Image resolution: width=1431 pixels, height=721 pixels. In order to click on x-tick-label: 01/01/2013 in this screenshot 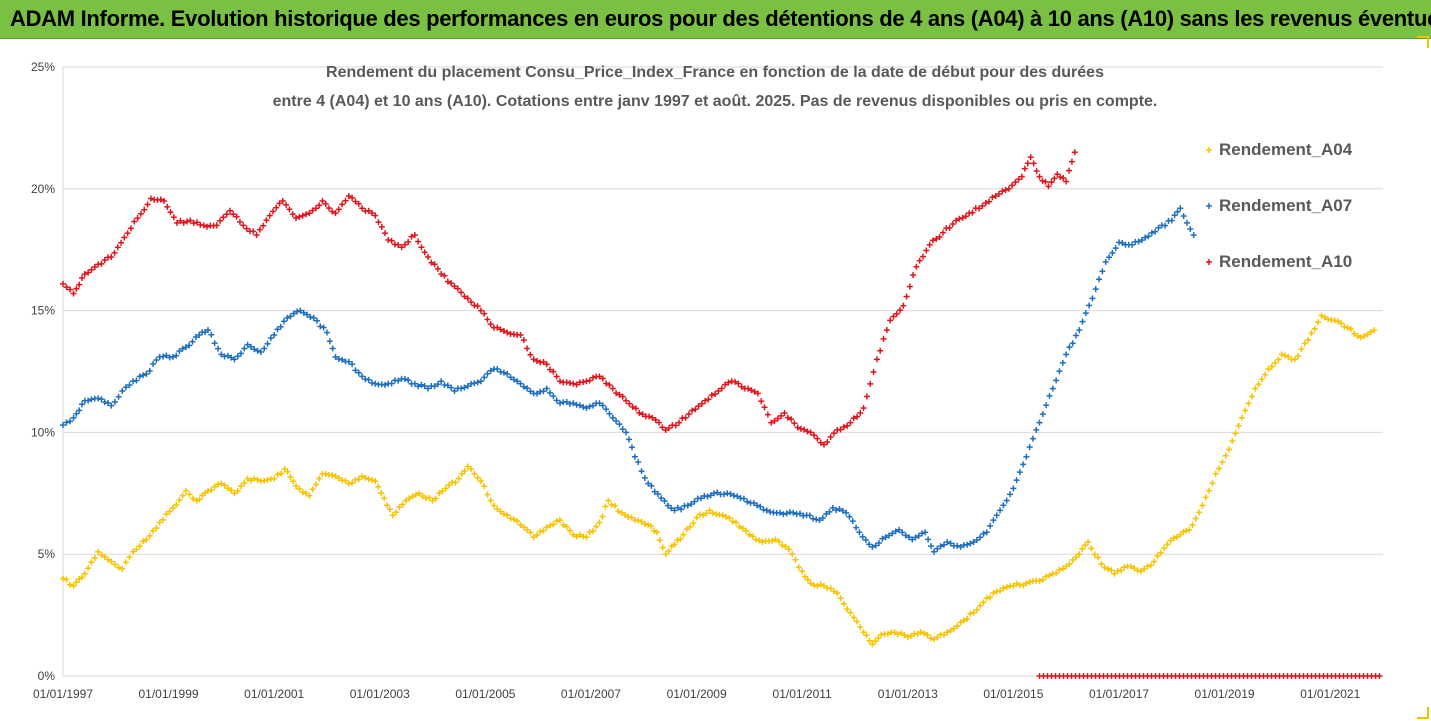, I will do `click(908, 694)`.